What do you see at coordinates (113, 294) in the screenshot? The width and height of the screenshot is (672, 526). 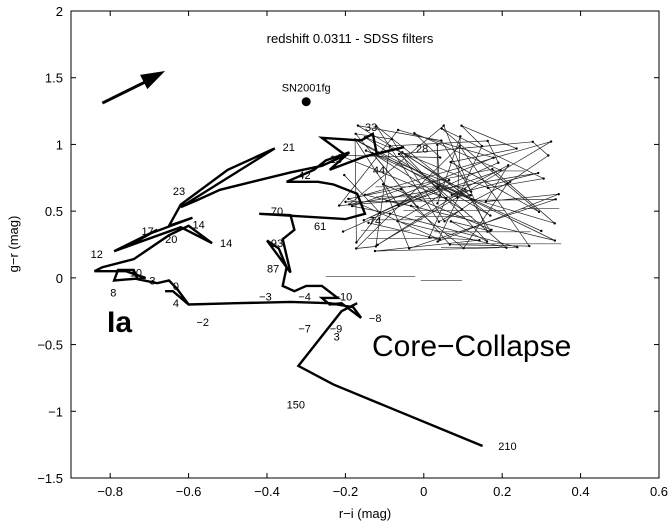 I see `day-label: 8` at bounding box center [113, 294].